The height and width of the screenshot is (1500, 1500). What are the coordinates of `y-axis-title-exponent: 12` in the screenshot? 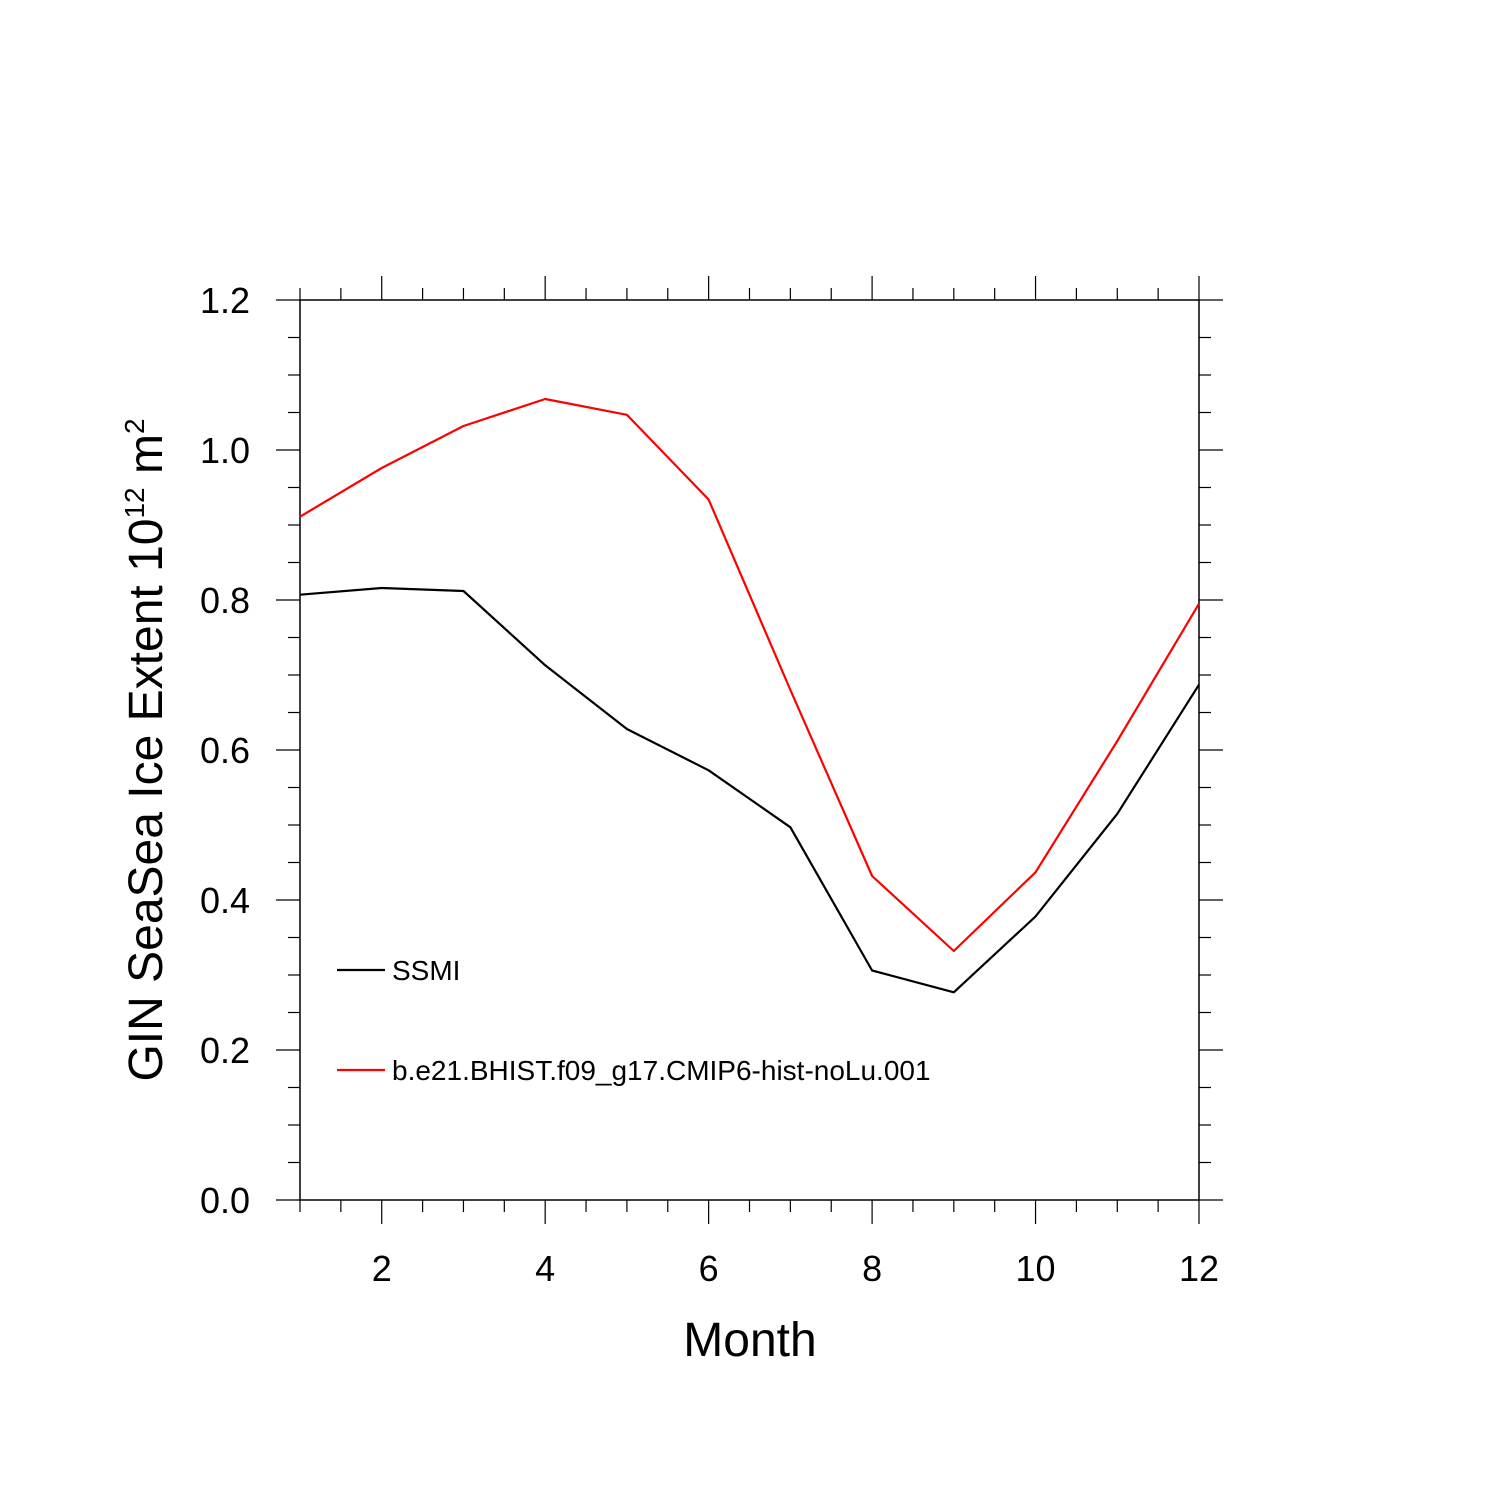 It's located at (134, 502).